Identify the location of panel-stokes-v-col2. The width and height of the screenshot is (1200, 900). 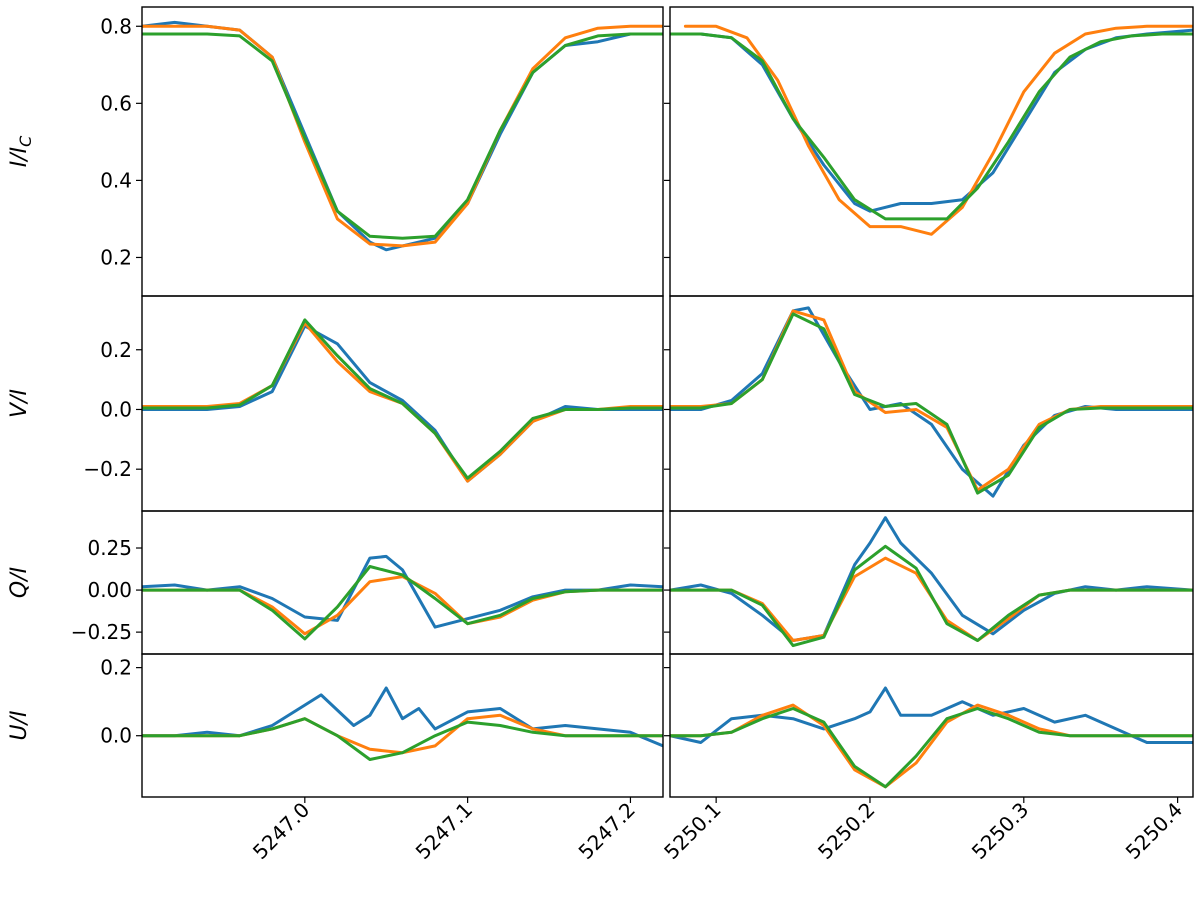
(931, 402).